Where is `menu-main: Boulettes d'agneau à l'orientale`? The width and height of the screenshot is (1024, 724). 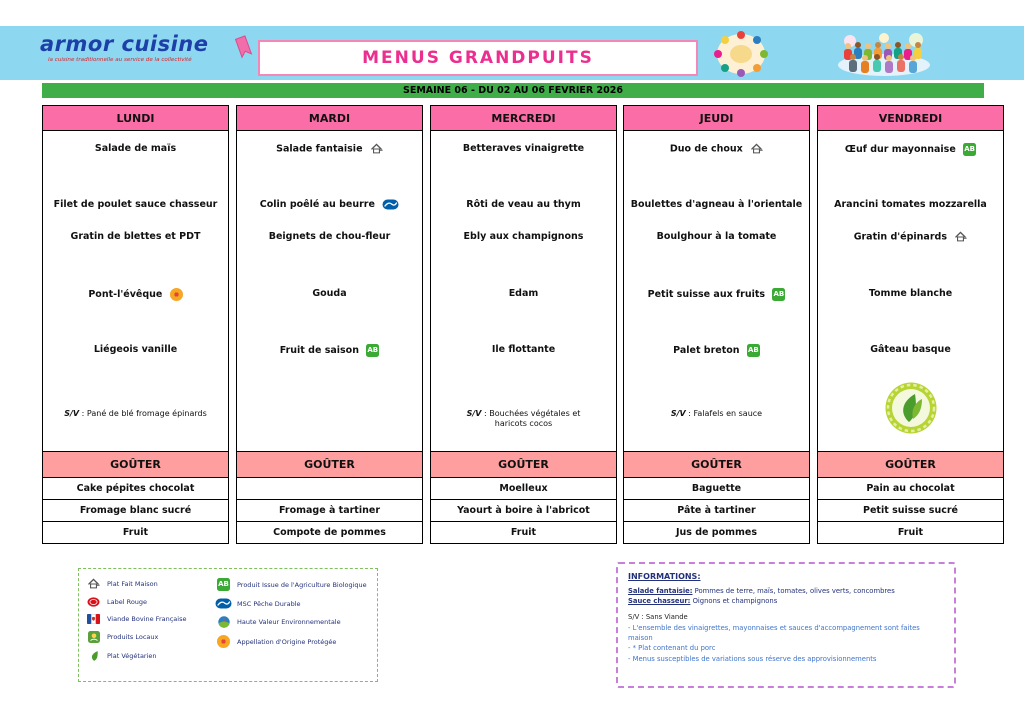
menu-main: Boulettes d'agneau à l'orientale is located at coordinates (716, 205).